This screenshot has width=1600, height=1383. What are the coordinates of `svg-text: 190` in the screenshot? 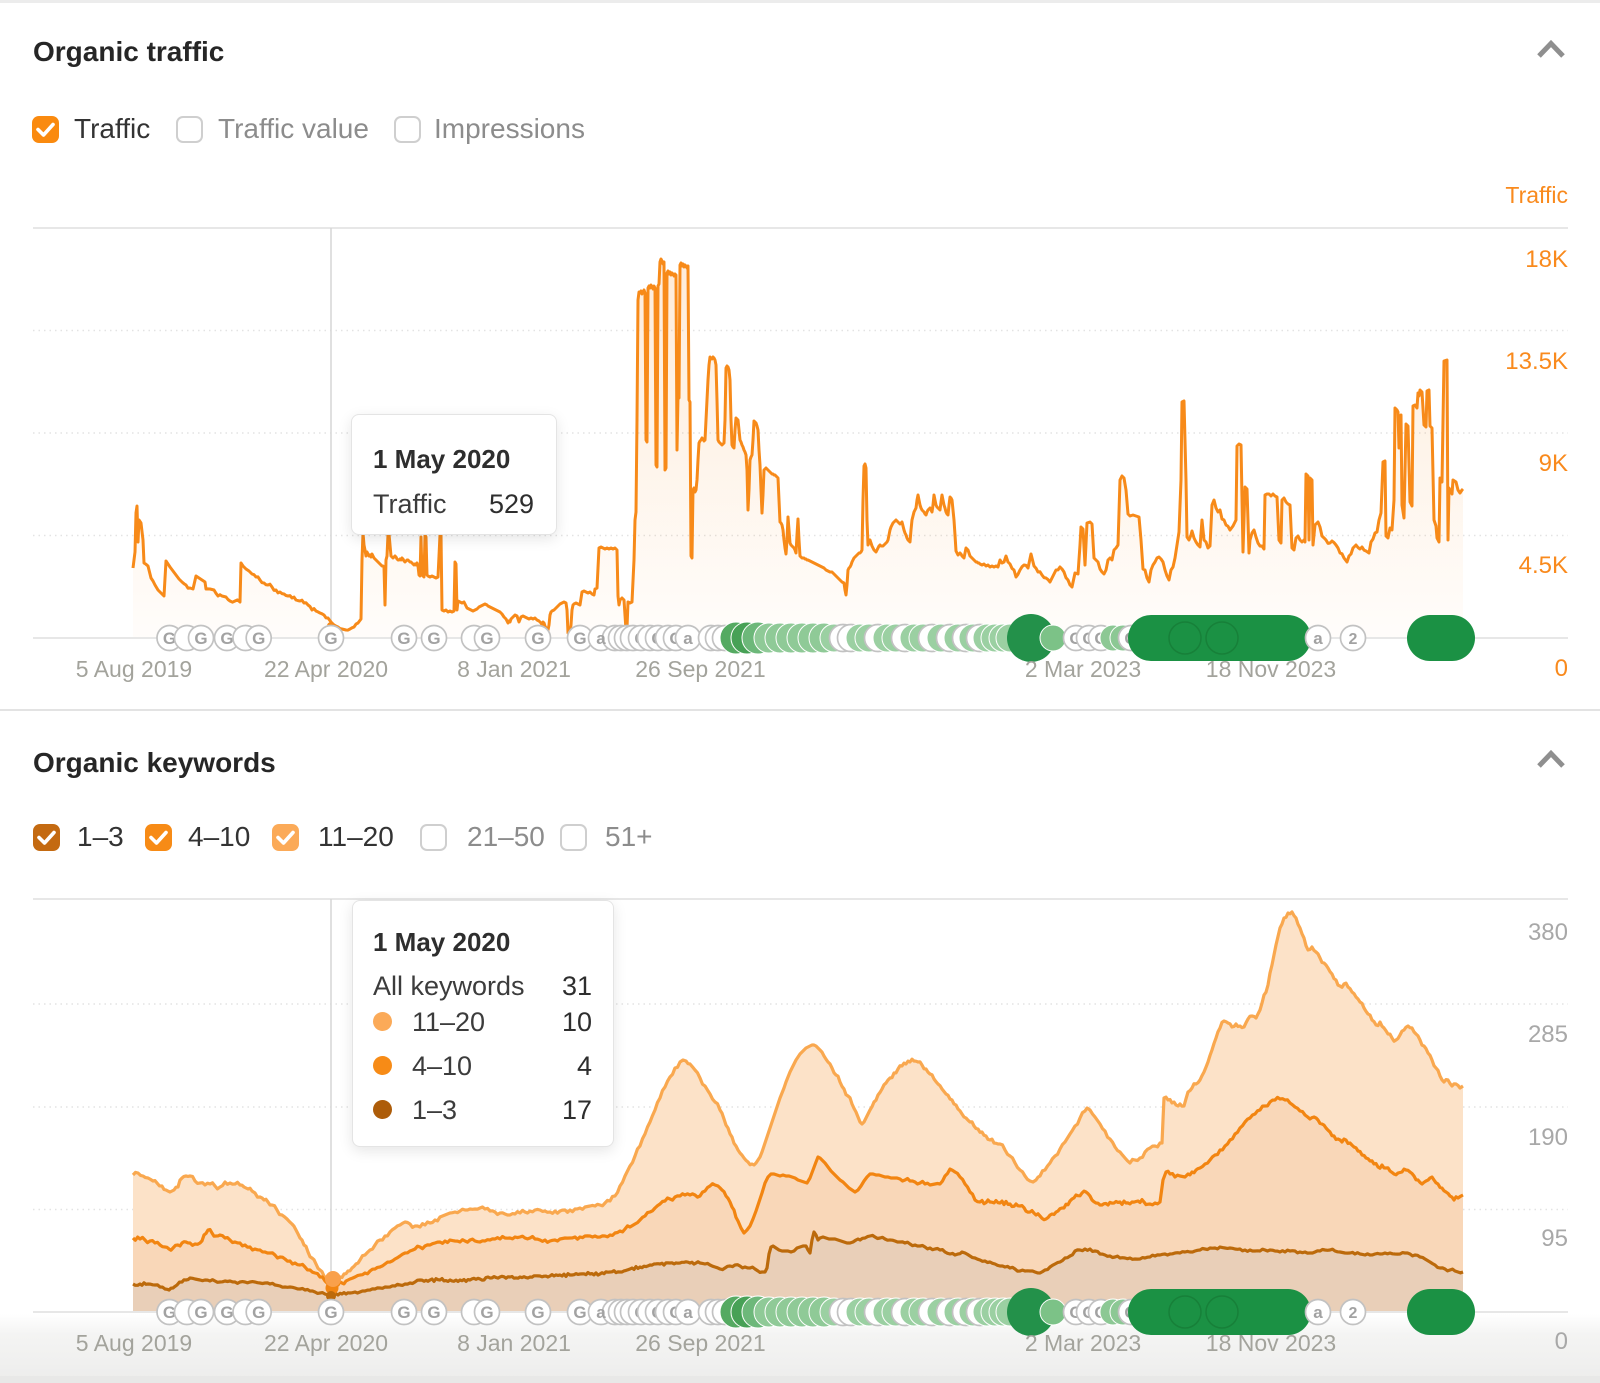 It's located at (1548, 1137).